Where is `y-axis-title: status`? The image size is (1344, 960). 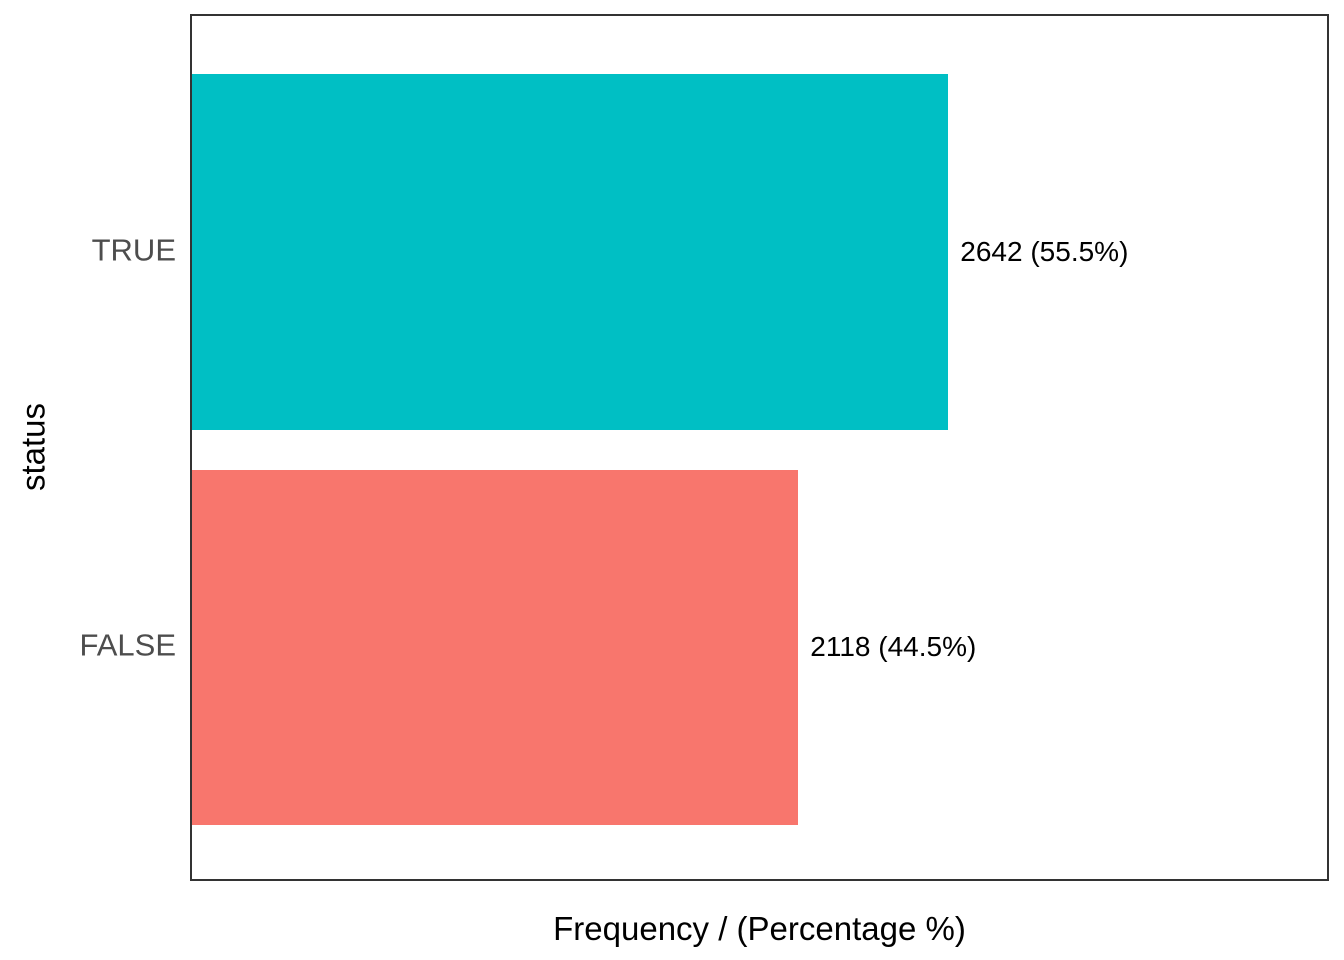 y-axis-title: status is located at coordinates (33, 447).